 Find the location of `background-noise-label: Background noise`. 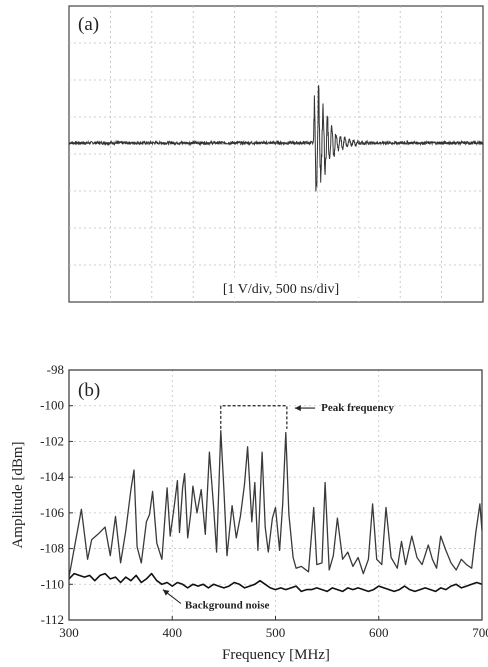

background-noise-label: Background noise is located at coordinates (227, 606).